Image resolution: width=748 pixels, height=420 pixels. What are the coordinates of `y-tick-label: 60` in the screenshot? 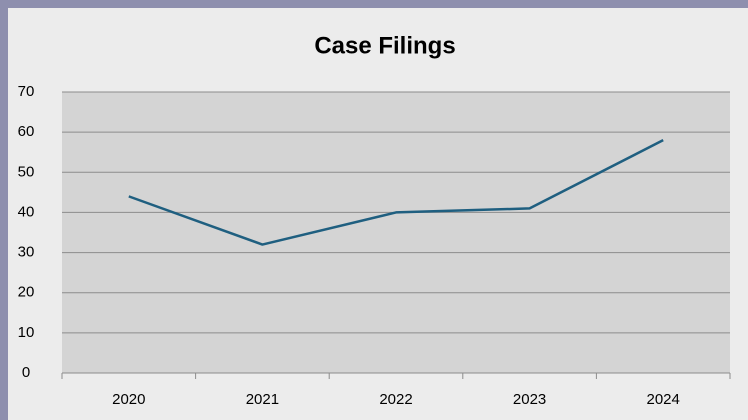 It's located at (26, 131).